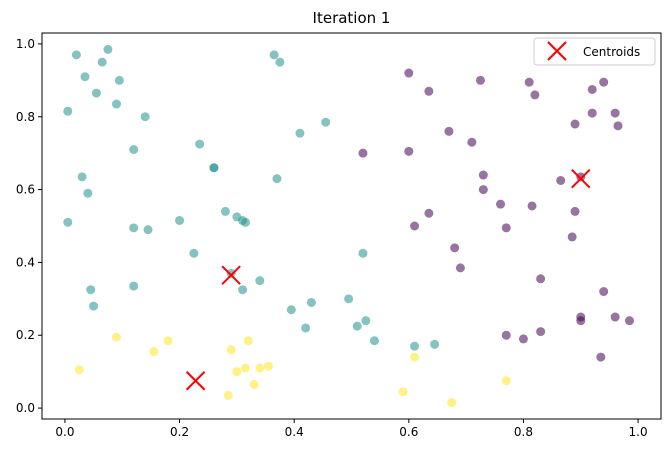  What do you see at coordinates (25, 335) in the screenshot?
I see `y-tick-label: 0.2` at bounding box center [25, 335].